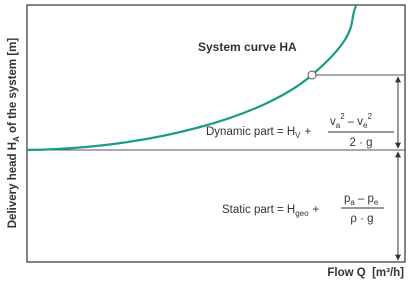  What do you see at coordinates (360, 143) in the screenshot?
I see `dynamic-denominator: 2 · g` at bounding box center [360, 143].